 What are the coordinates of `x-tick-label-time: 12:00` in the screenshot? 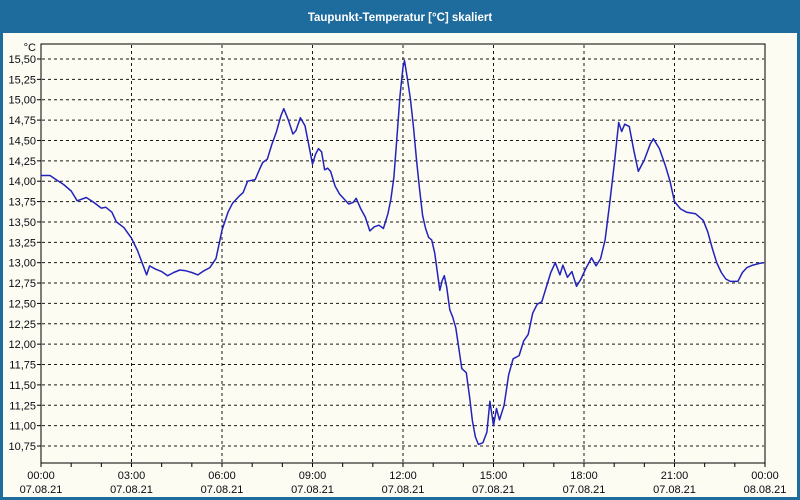 It's located at (403, 476).